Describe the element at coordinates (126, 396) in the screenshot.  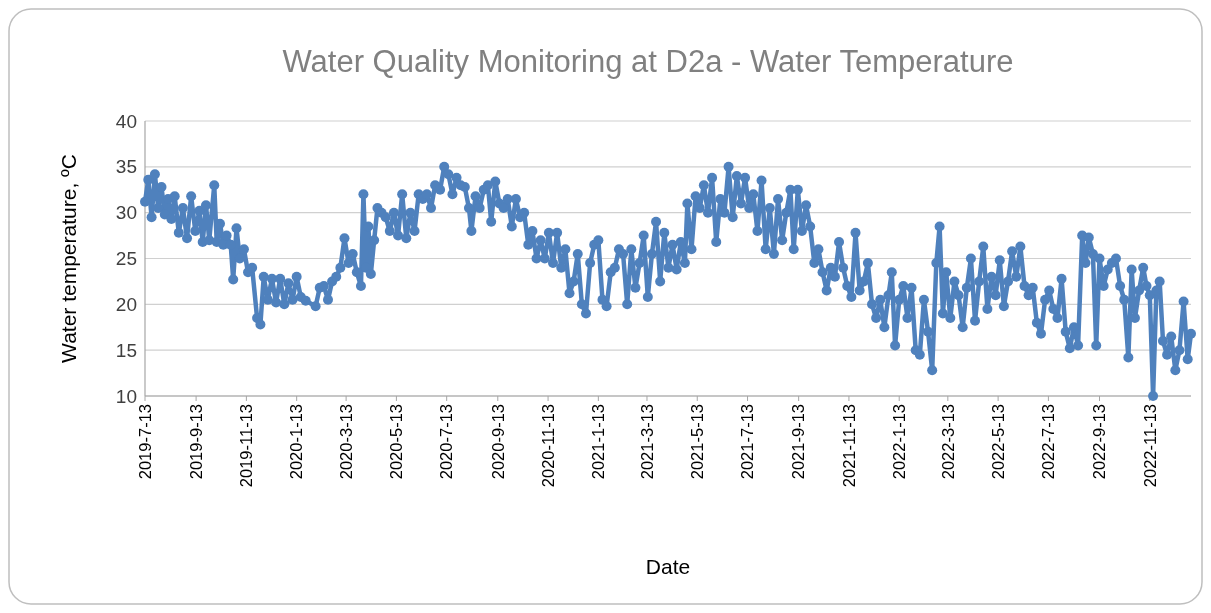
I see `y-tick-label: 10` at that location.